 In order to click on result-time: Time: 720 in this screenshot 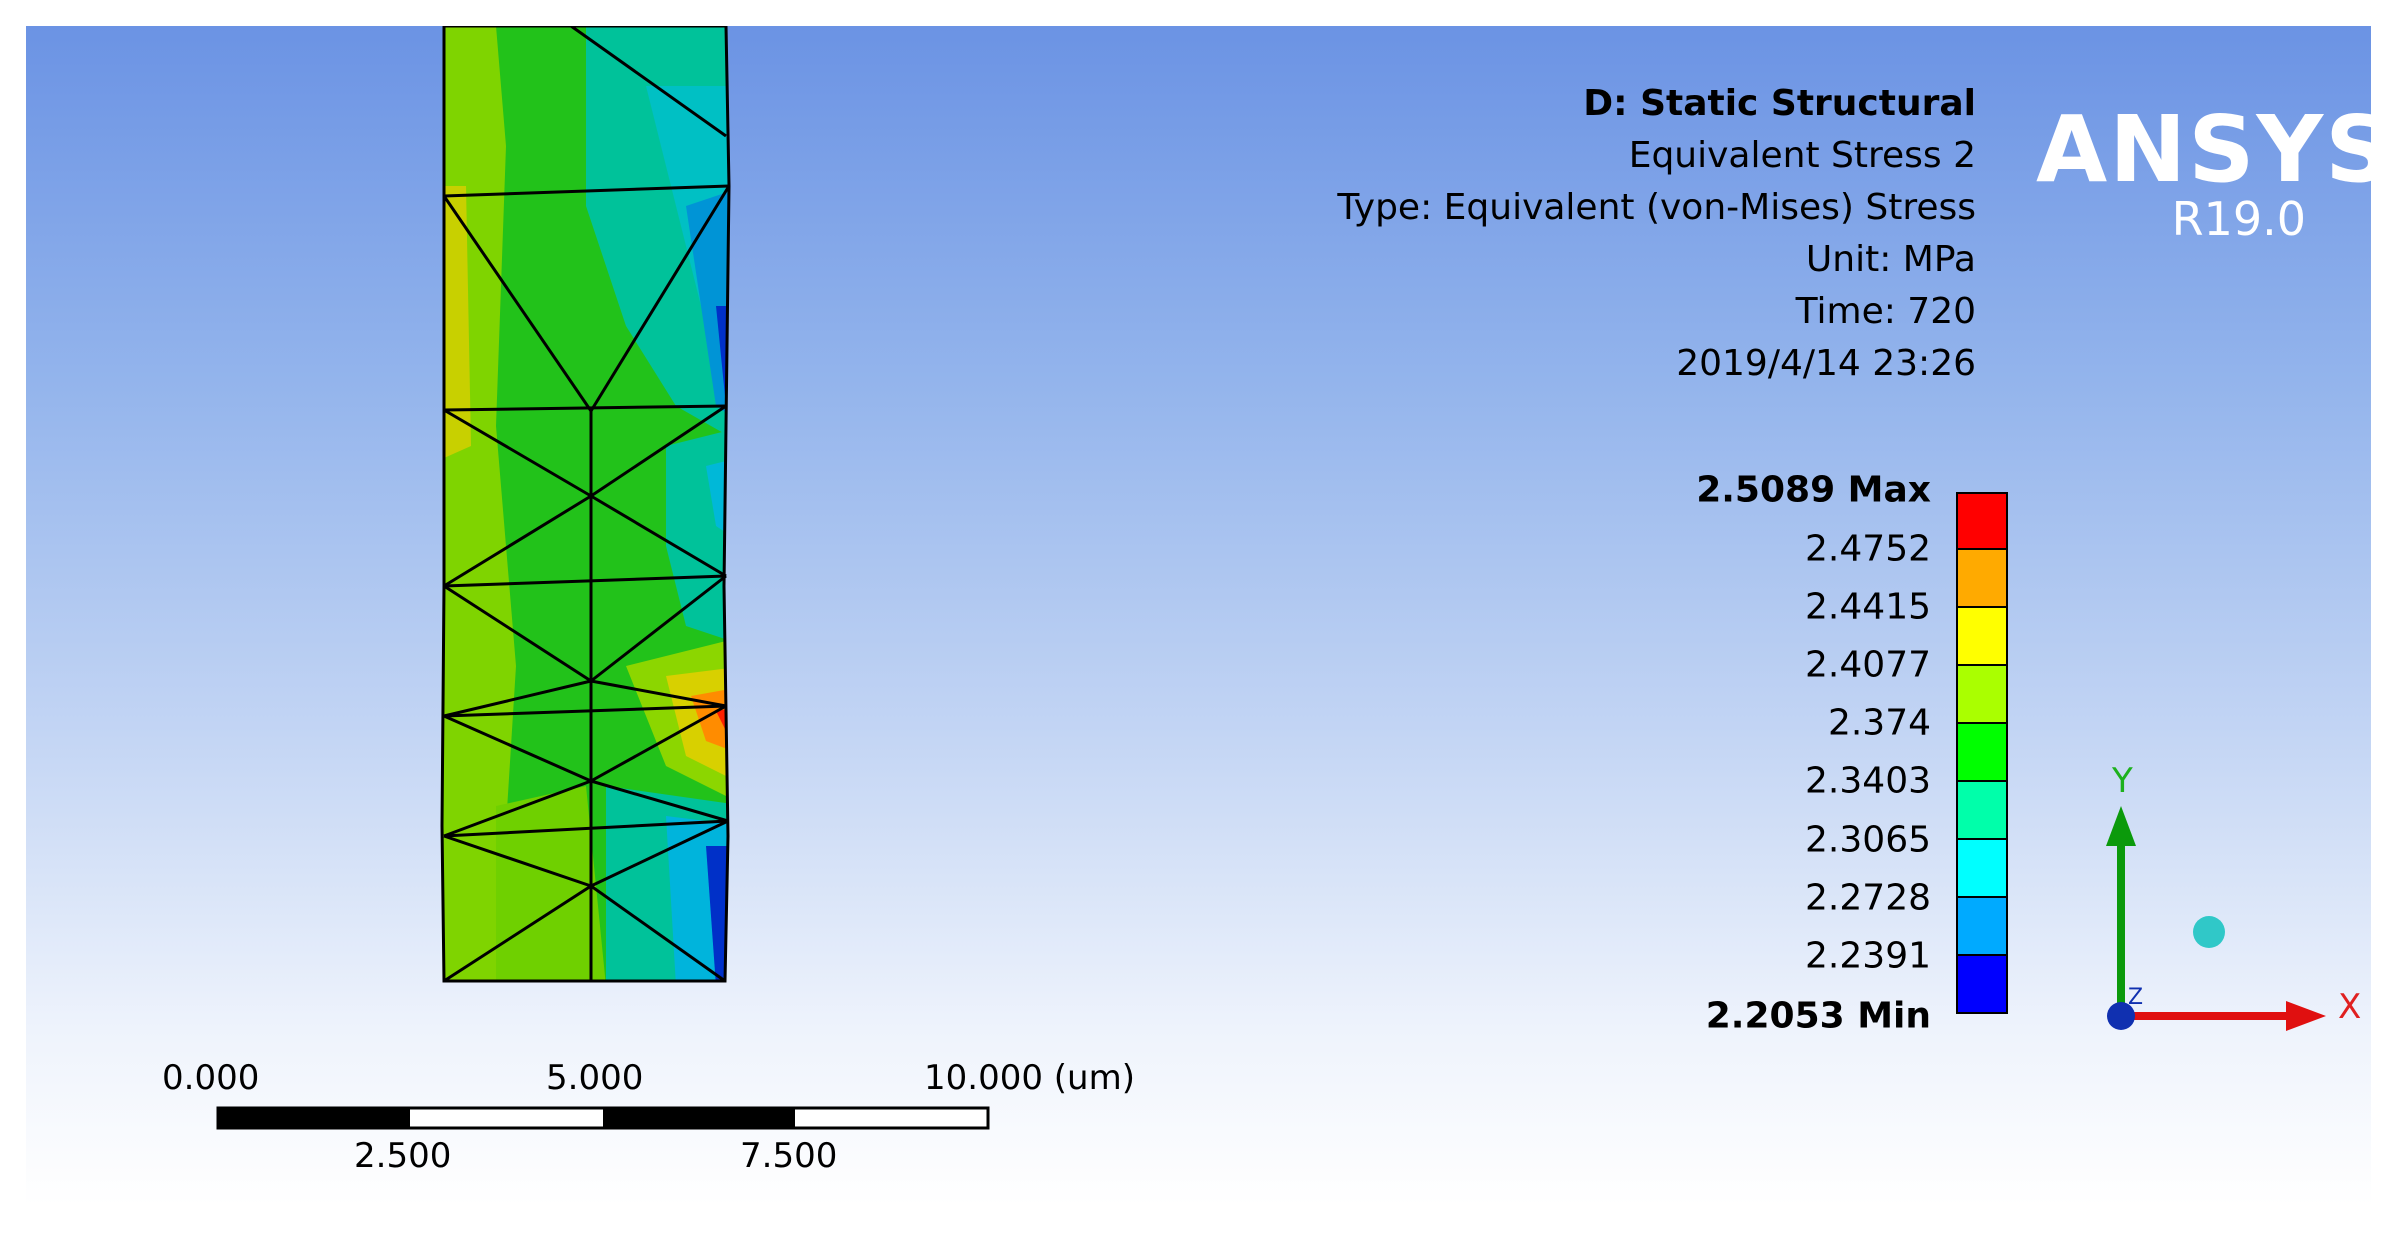, I will do `click(1885, 311)`.